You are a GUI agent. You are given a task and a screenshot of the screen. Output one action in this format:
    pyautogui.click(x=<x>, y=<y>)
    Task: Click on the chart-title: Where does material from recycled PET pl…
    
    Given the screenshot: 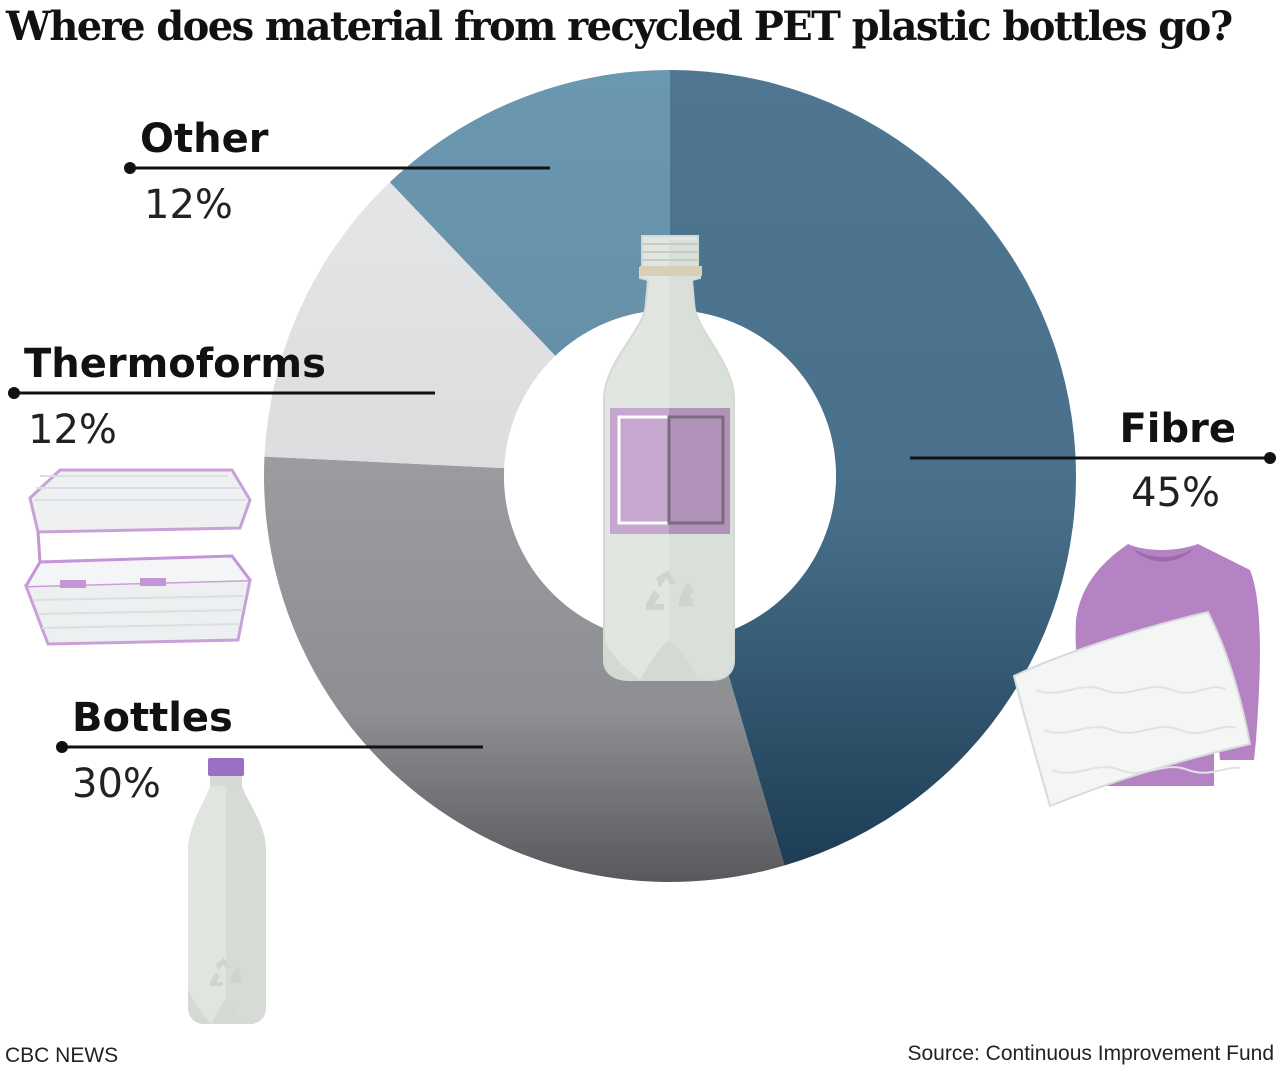 What is the action you would take?
    pyautogui.click(x=619, y=26)
    